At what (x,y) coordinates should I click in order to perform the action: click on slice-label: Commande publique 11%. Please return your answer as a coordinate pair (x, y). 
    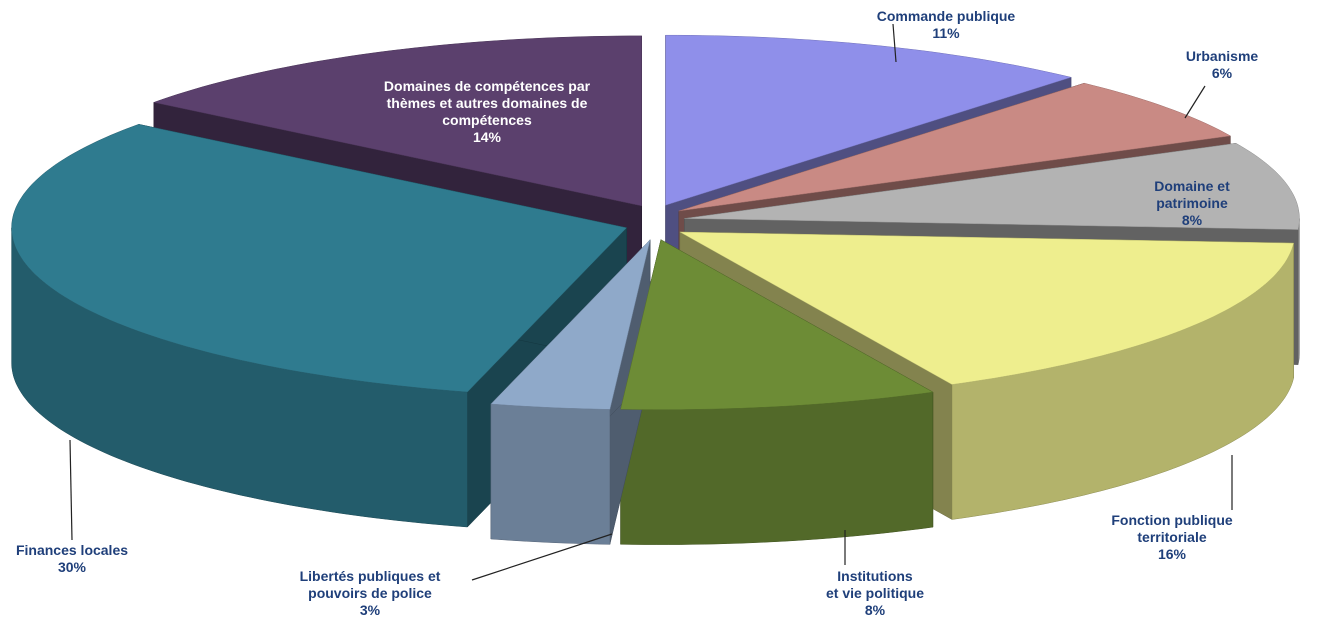
    Looking at the image, I should click on (946, 25).